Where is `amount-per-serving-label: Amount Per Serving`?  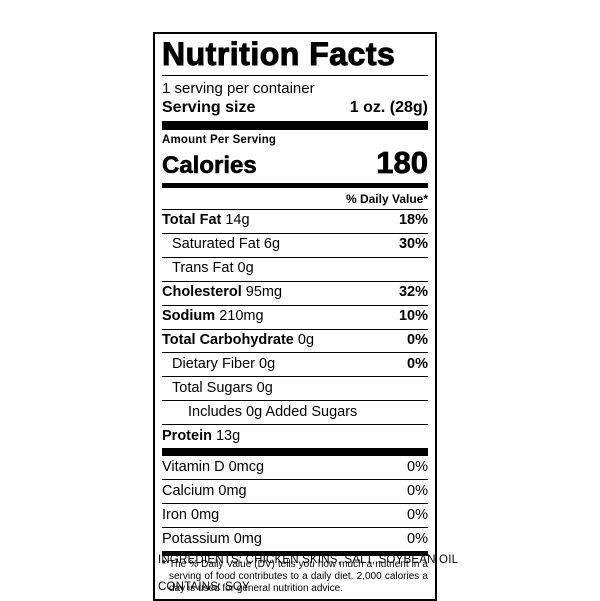
amount-per-serving-label: Amount Per Serving is located at coordinates (219, 139).